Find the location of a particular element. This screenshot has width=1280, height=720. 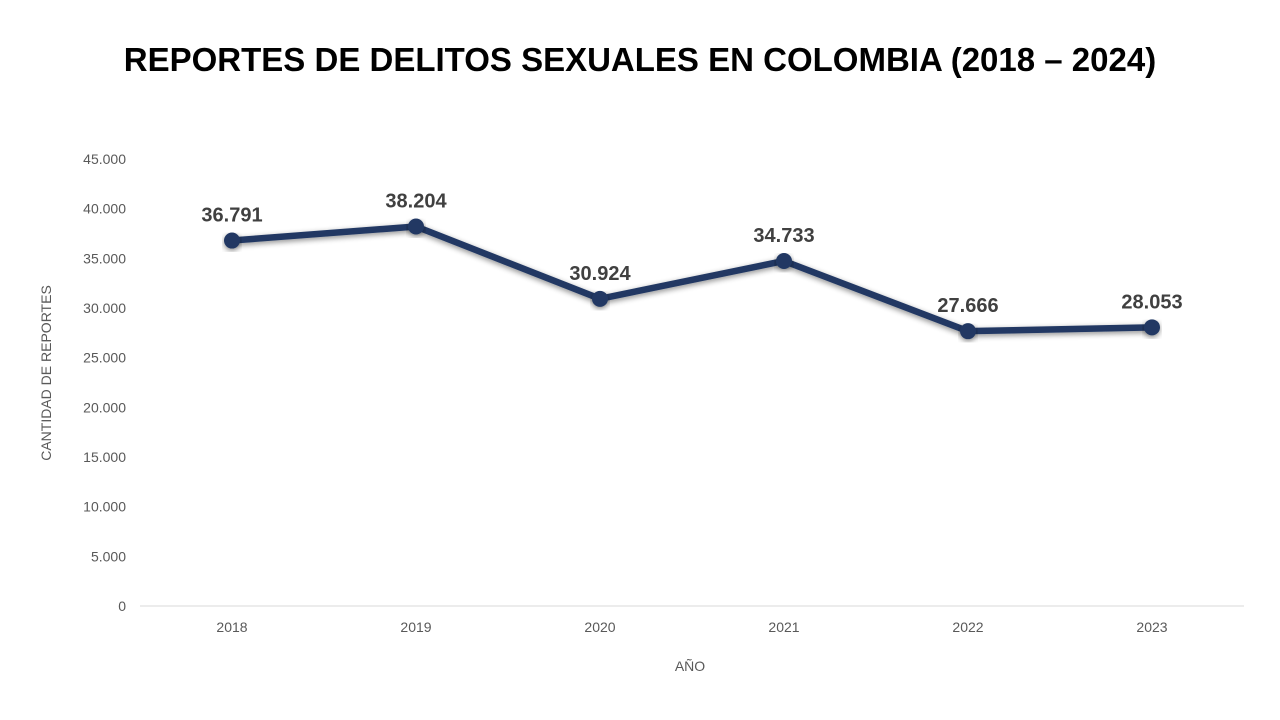

y-axis-title: CANTIDAD DE REPORTES is located at coordinates (46, 373).